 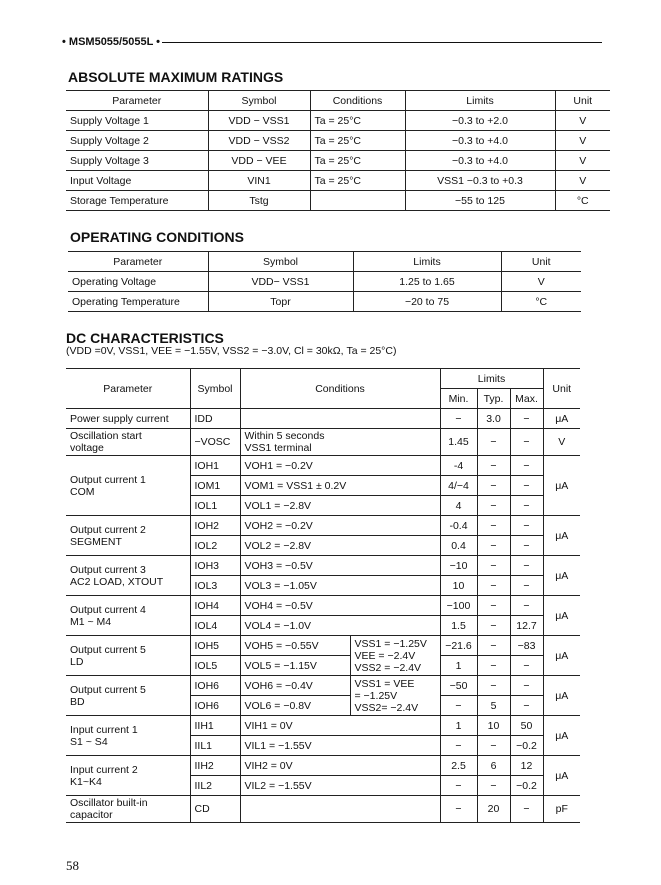 What do you see at coordinates (395, 695) in the screenshot?
I see `condition-note: VSS1 = VEE = −1.25V VSS2= −2.4V` at bounding box center [395, 695].